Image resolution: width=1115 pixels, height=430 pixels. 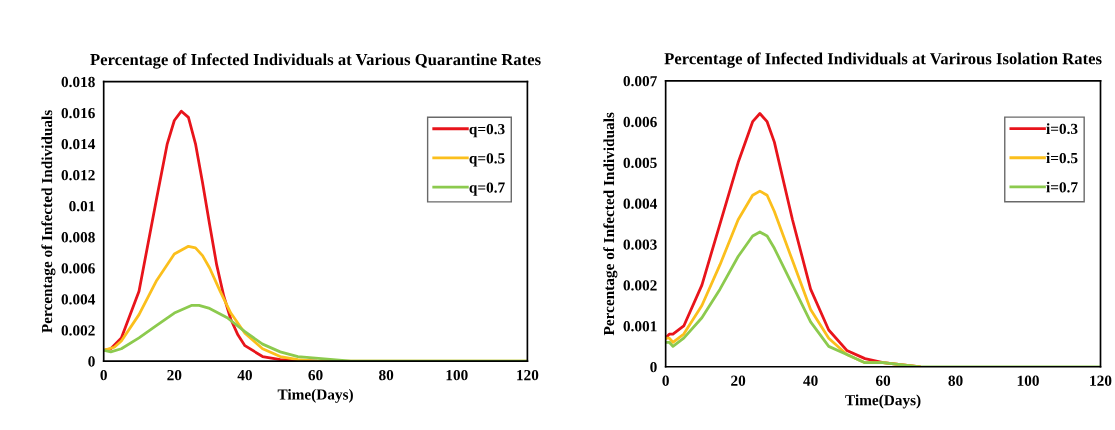 What do you see at coordinates (78, 144) in the screenshot?
I see `y-tick-label: 0.014` at bounding box center [78, 144].